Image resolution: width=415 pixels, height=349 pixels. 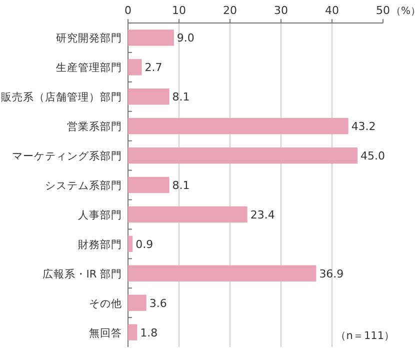 I want to click on data-label: 2.7, so click(x=153, y=67).